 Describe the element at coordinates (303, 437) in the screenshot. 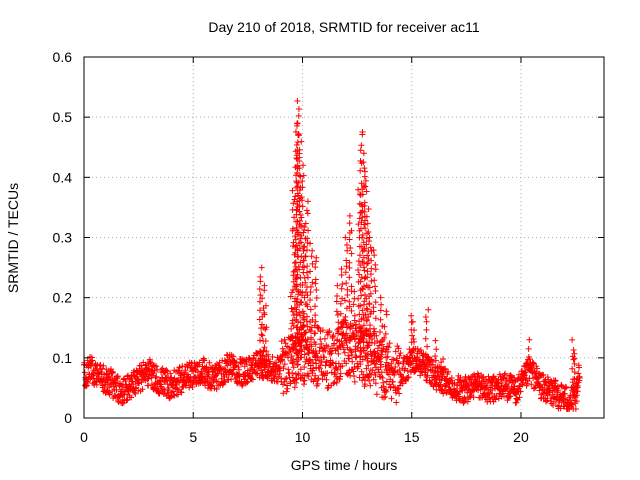

I see `x-tick-label: 10` at that location.